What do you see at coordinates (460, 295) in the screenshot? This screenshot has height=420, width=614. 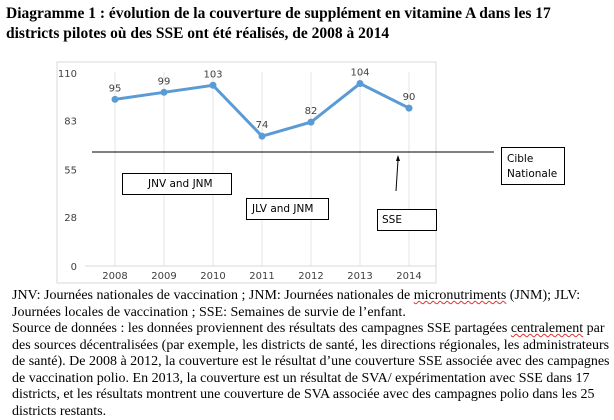 I see `note-text: micronutriments` at bounding box center [460, 295].